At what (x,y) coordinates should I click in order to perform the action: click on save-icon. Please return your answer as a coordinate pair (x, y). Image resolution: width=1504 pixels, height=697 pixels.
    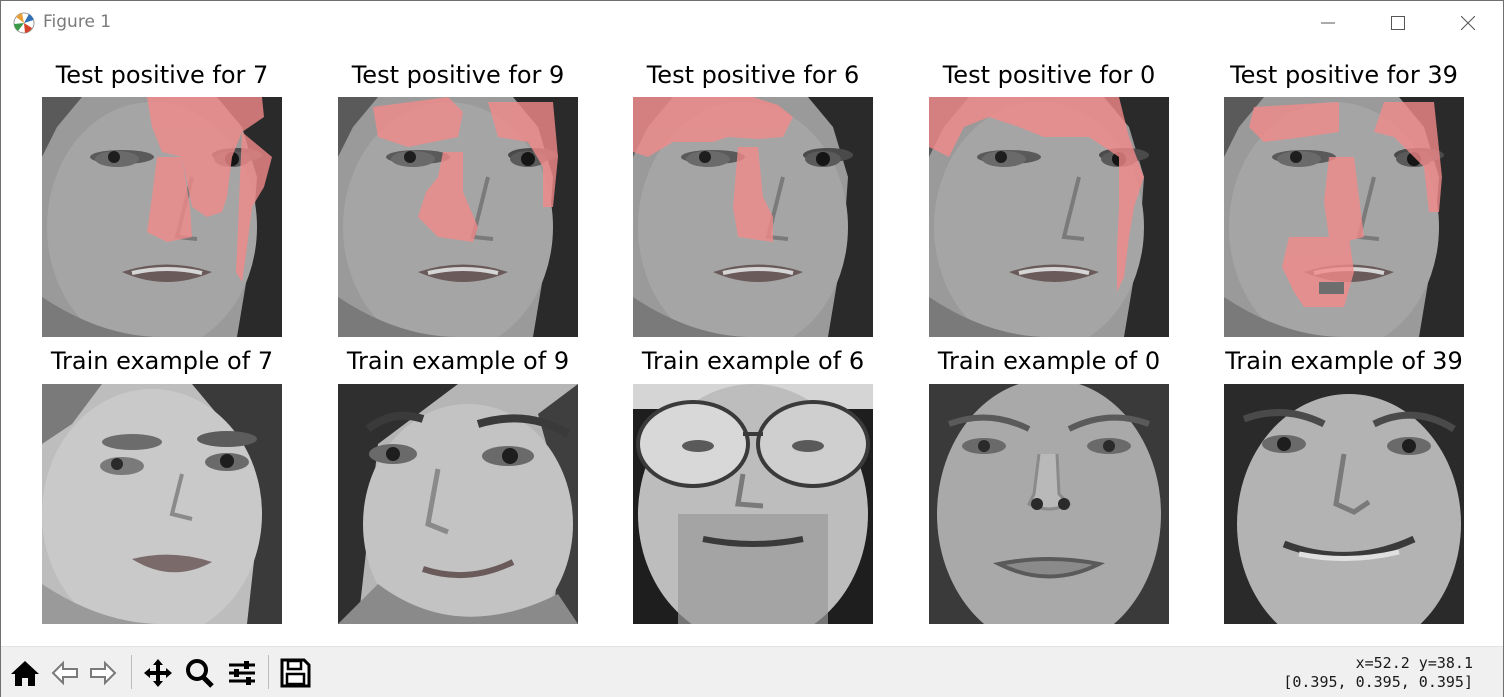
    Looking at the image, I should click on (295, 673).